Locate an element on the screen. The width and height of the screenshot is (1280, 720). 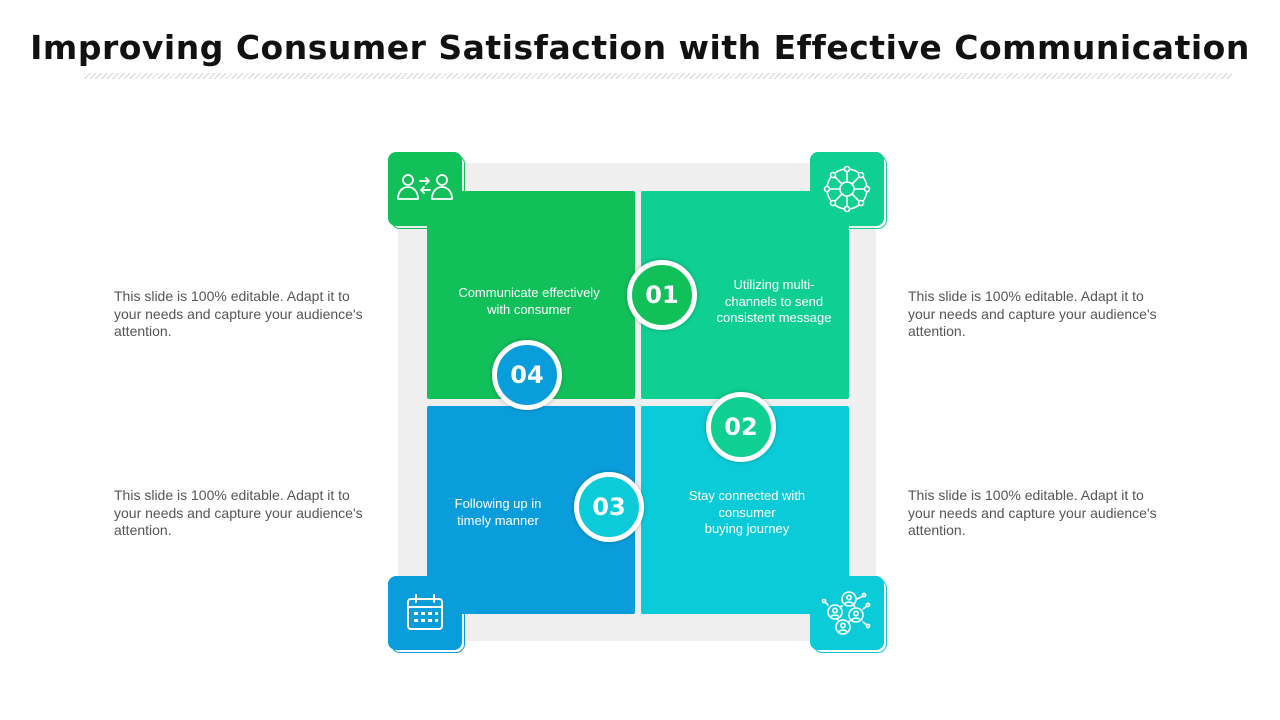
connected-users-icon is located at coordinates (848, 614).